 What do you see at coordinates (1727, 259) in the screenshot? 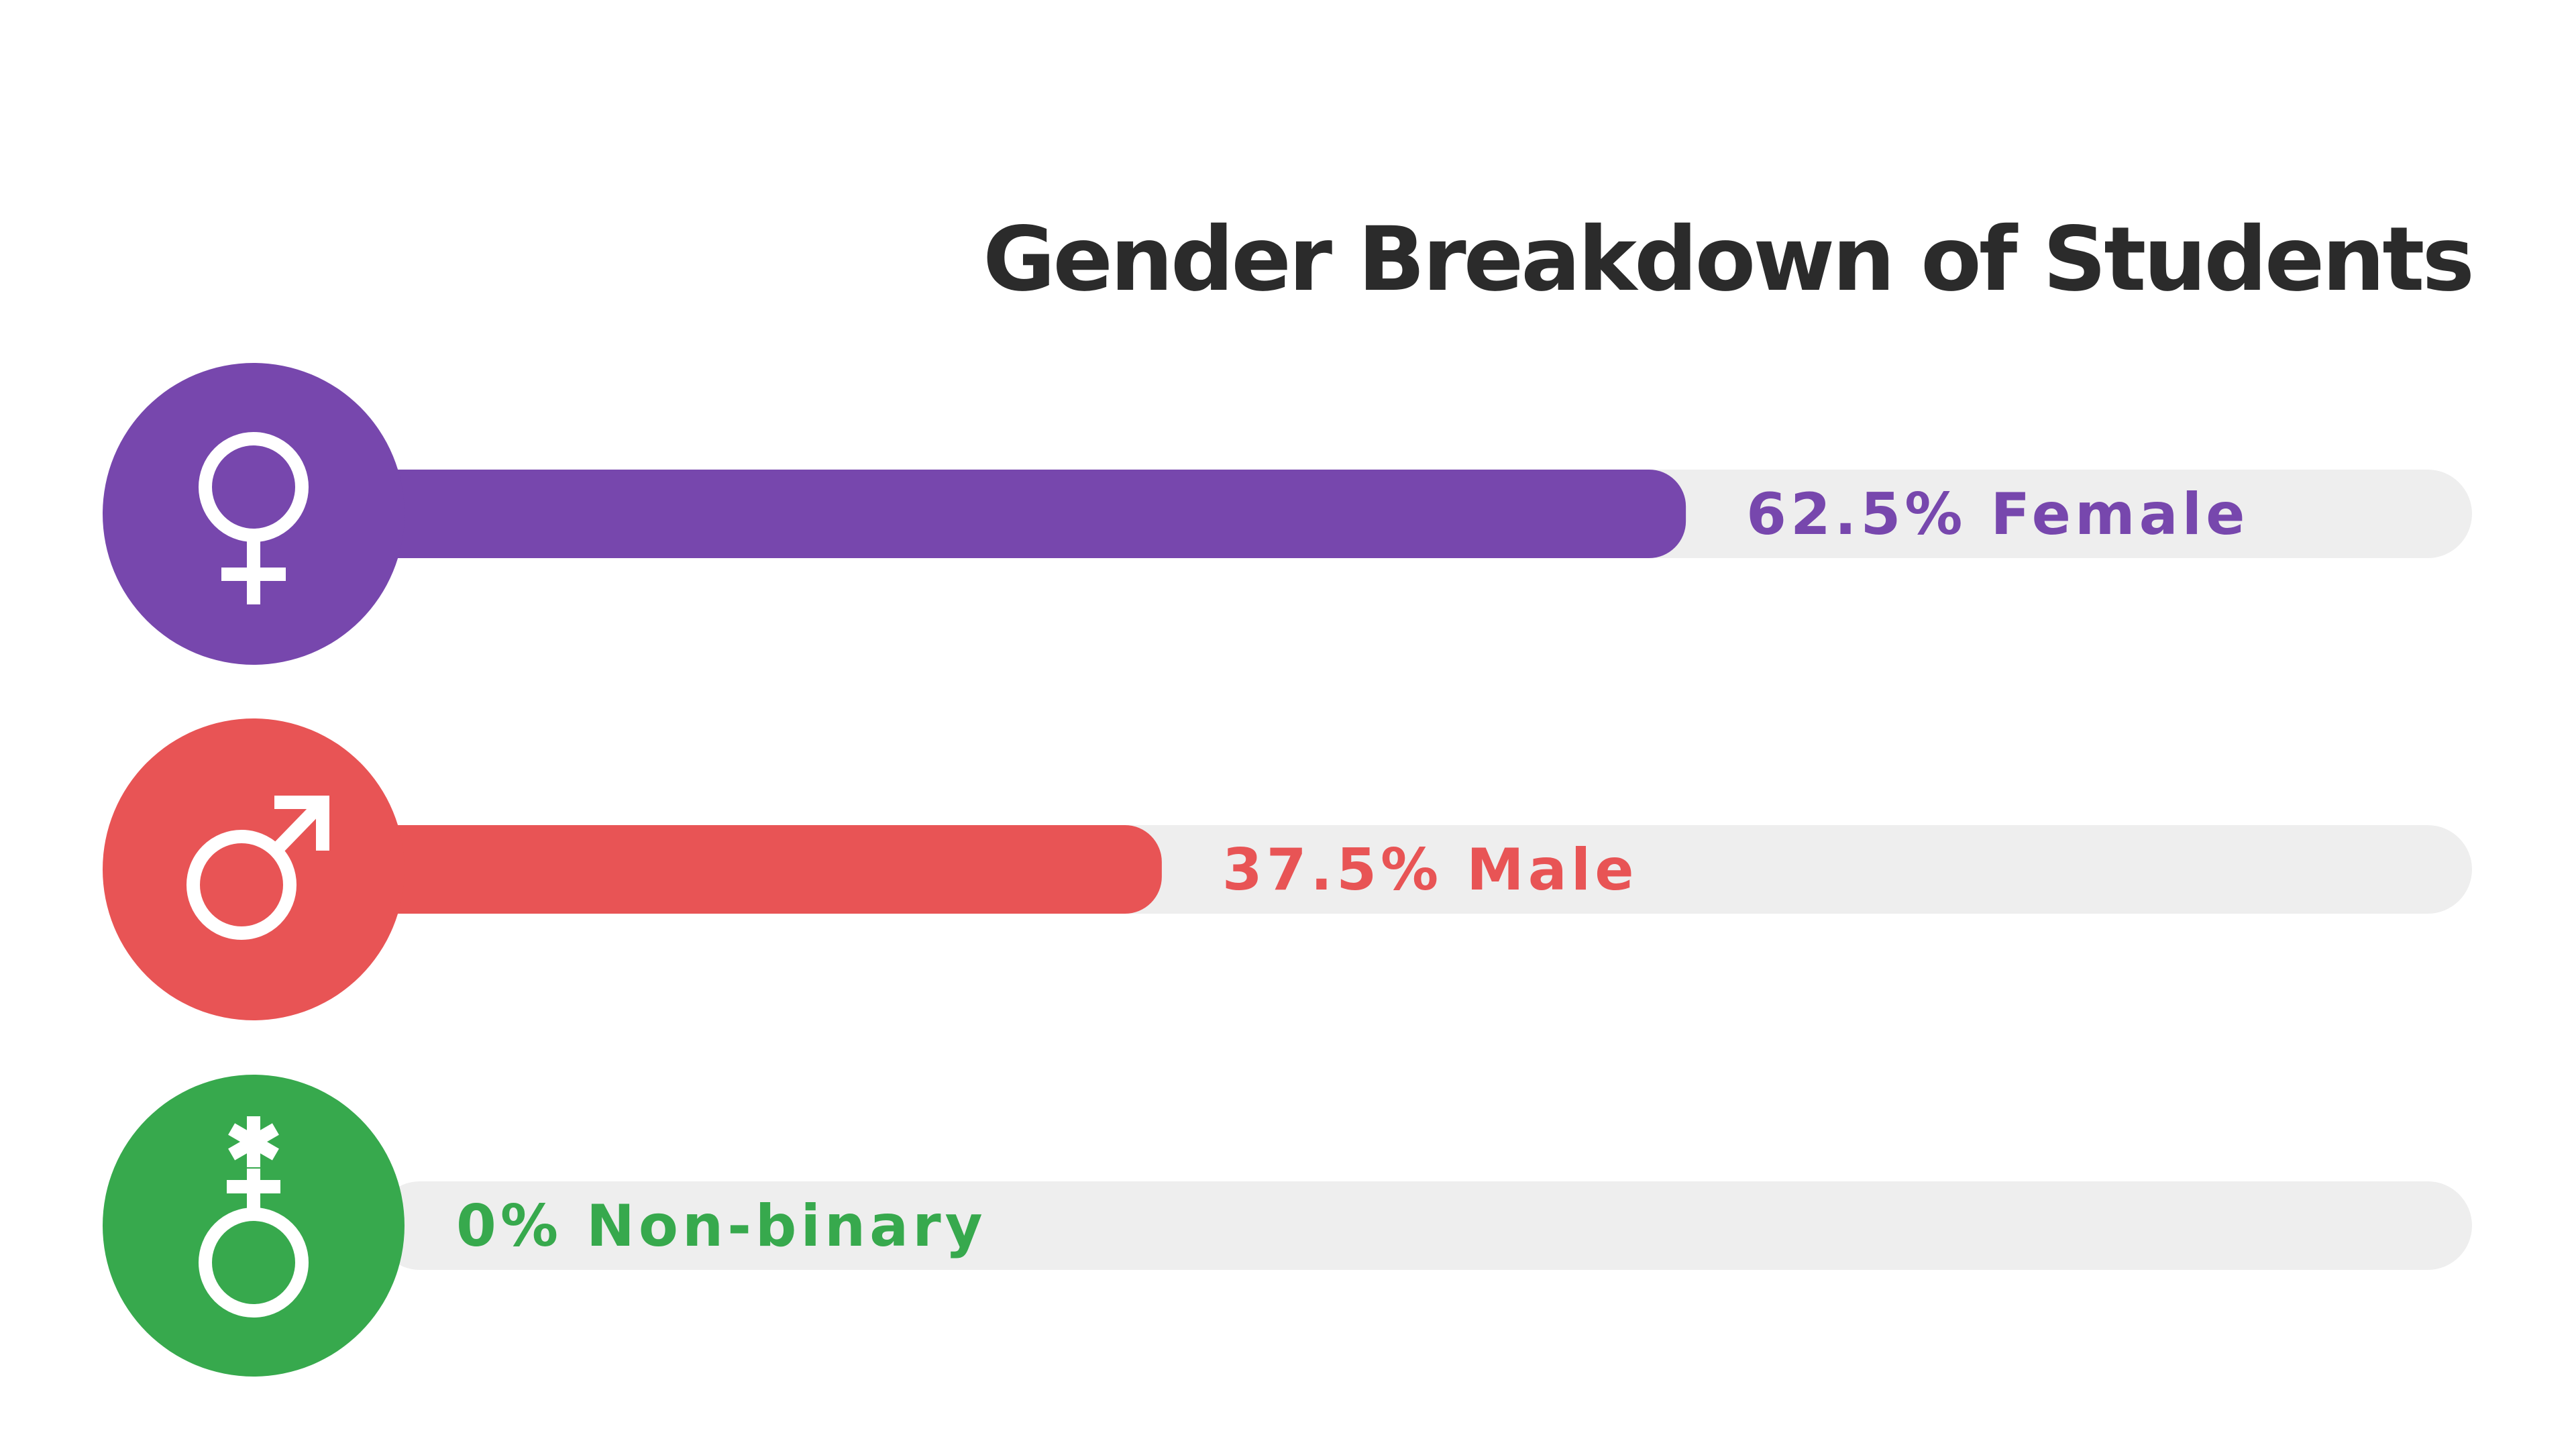
I see `chart-title: Gender Breakdown of Students` at bounding box center [1727, 259].